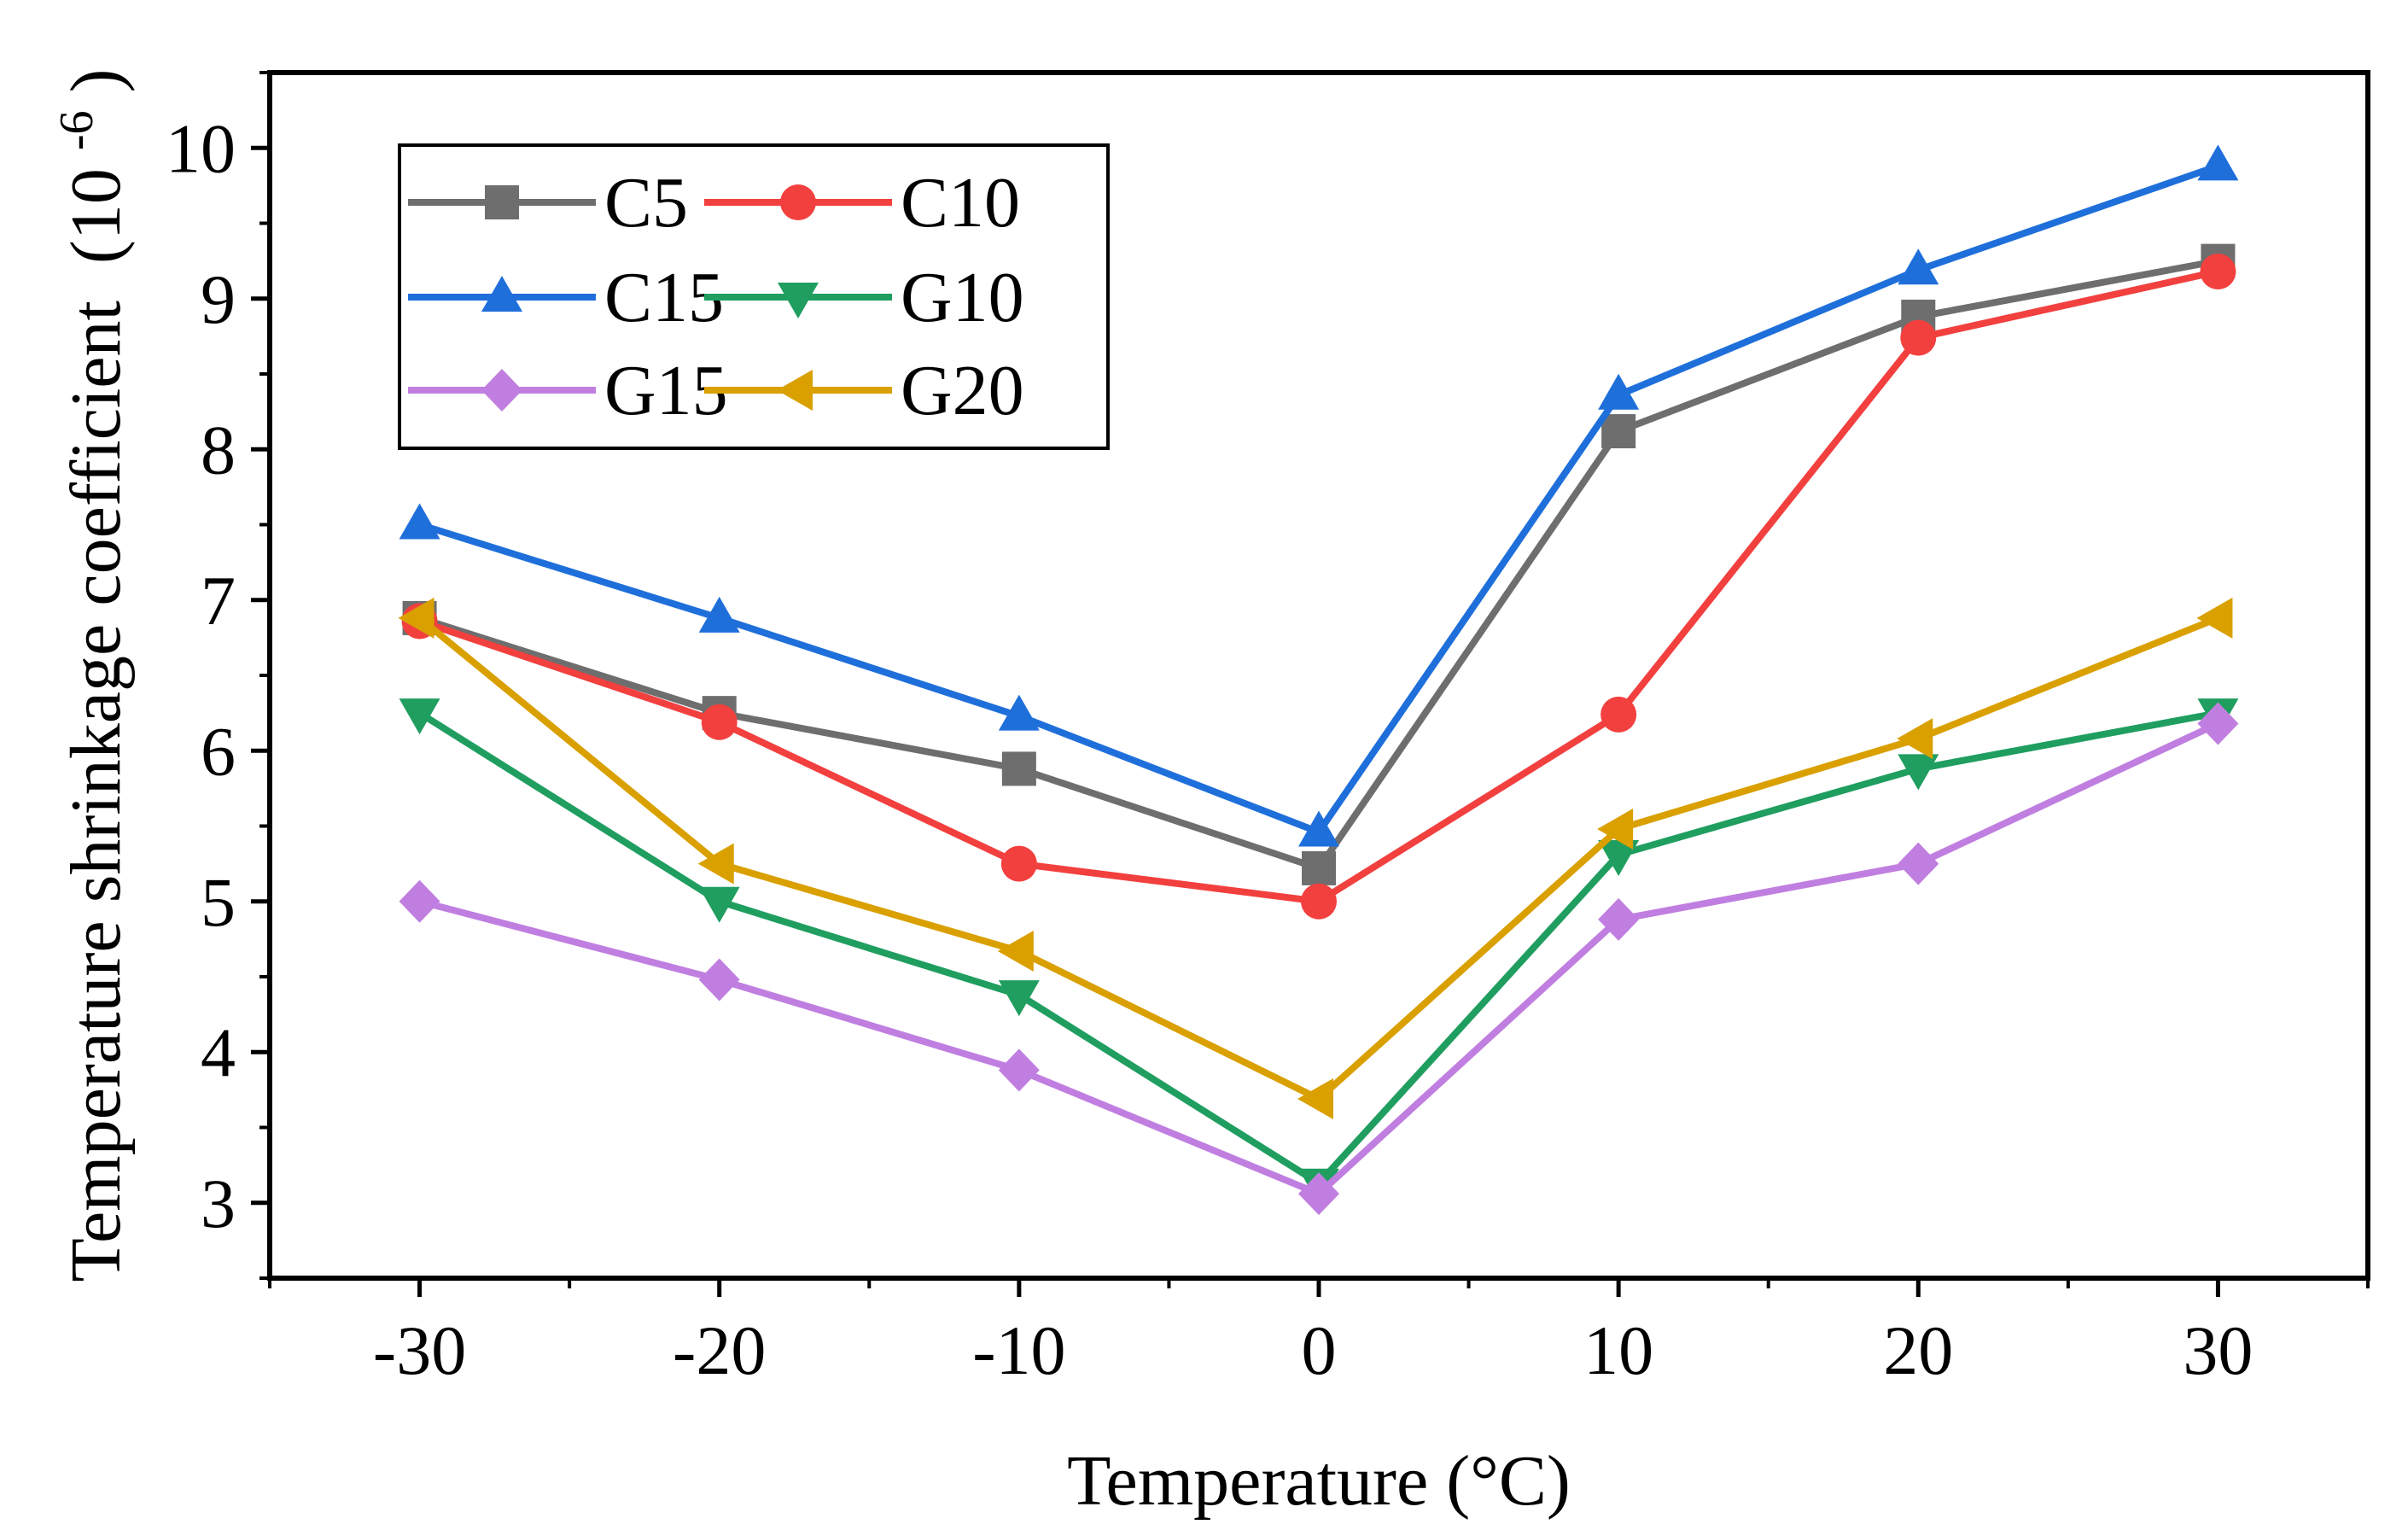  I want to click on y-tick-label: 10, so click(201, 148).